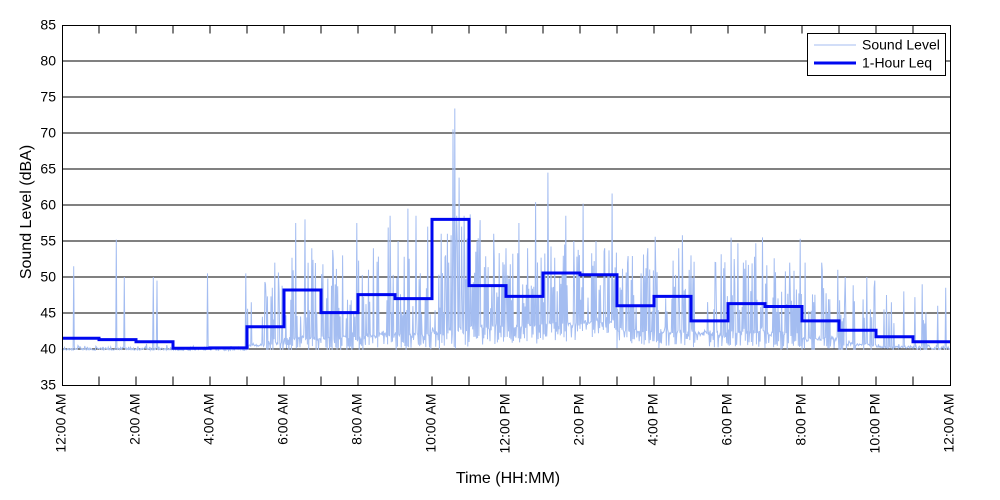 The height and width of the screenshot is (500, 1000). Describe the element at coordinates (508, 478) in the screenshot. I see `svg-text: Time (HH:MM)` at that location.